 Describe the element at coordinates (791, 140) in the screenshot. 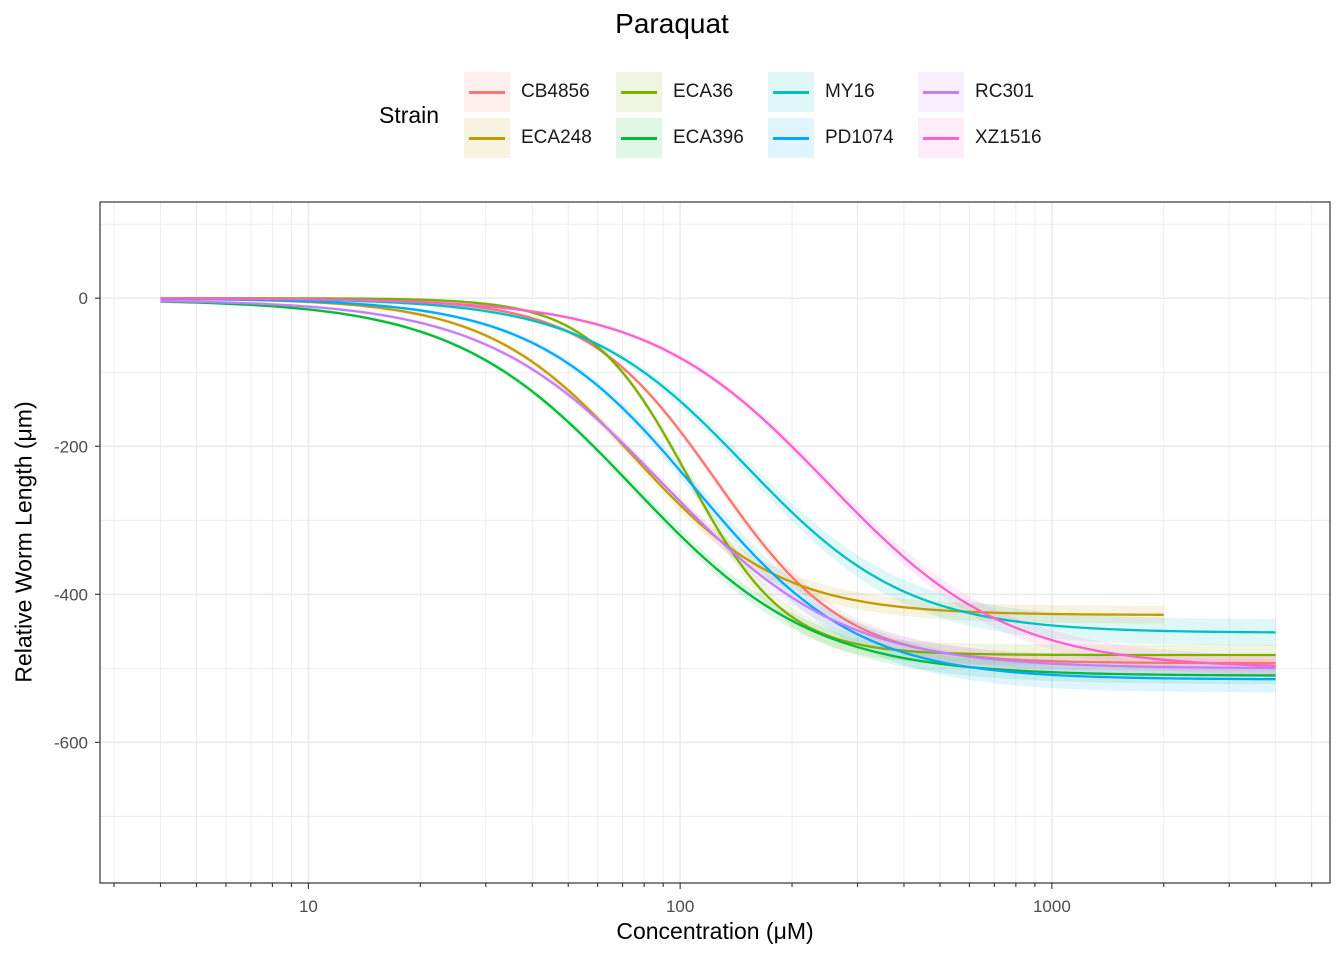

I see `legend-key-pd1074` at that location.